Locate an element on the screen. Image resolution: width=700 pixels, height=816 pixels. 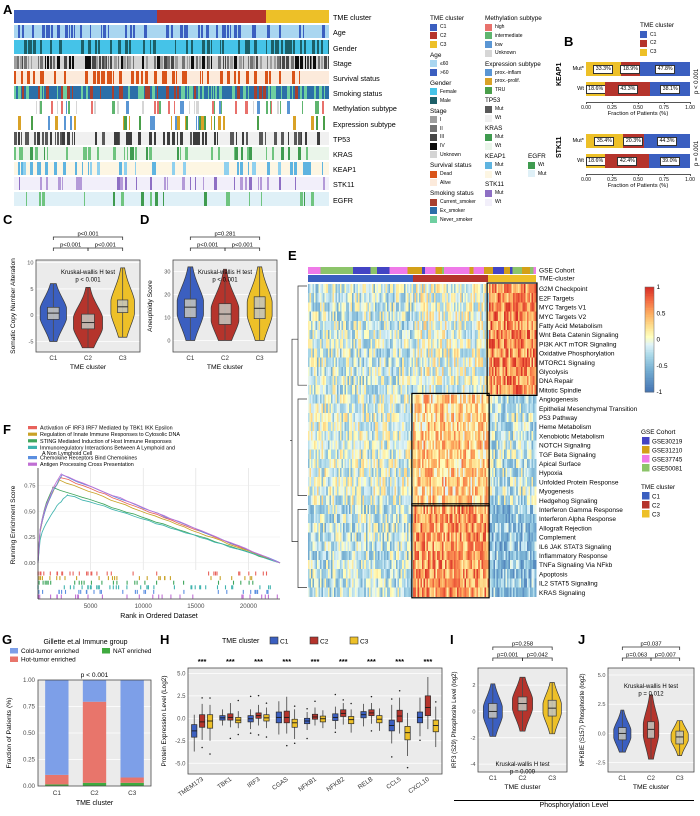
panel-c-letter: C is located at coordinates (8, 219).